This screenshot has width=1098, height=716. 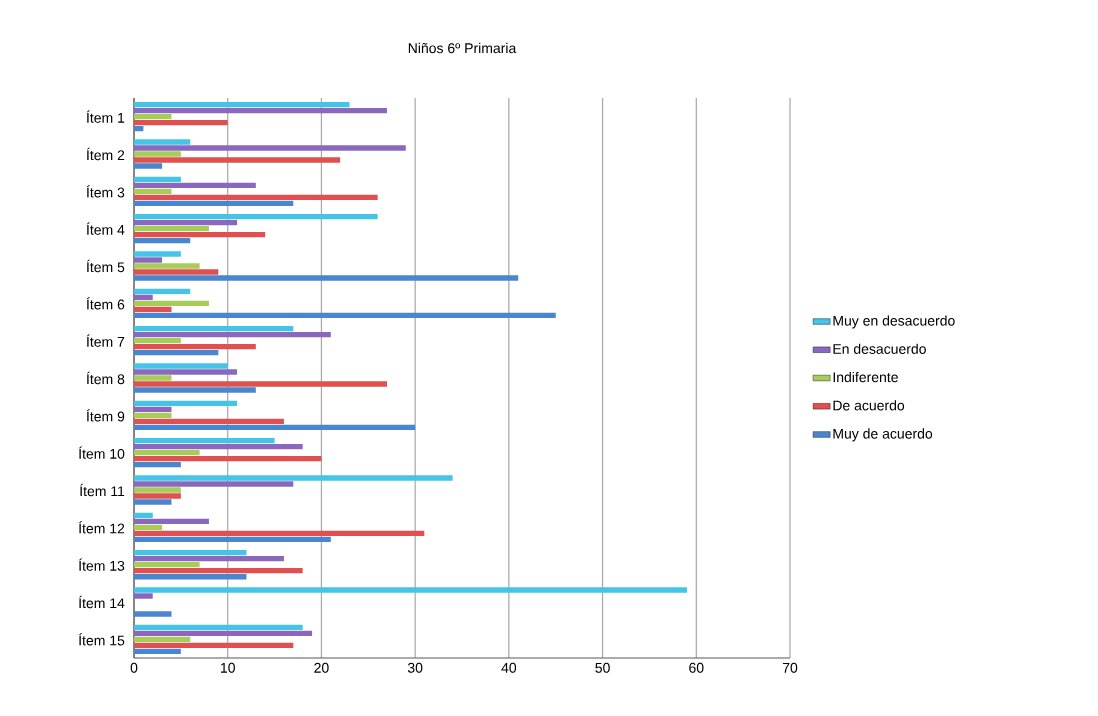 I want to click on legend-label: De acuerdo, so click(x=869, y=405).